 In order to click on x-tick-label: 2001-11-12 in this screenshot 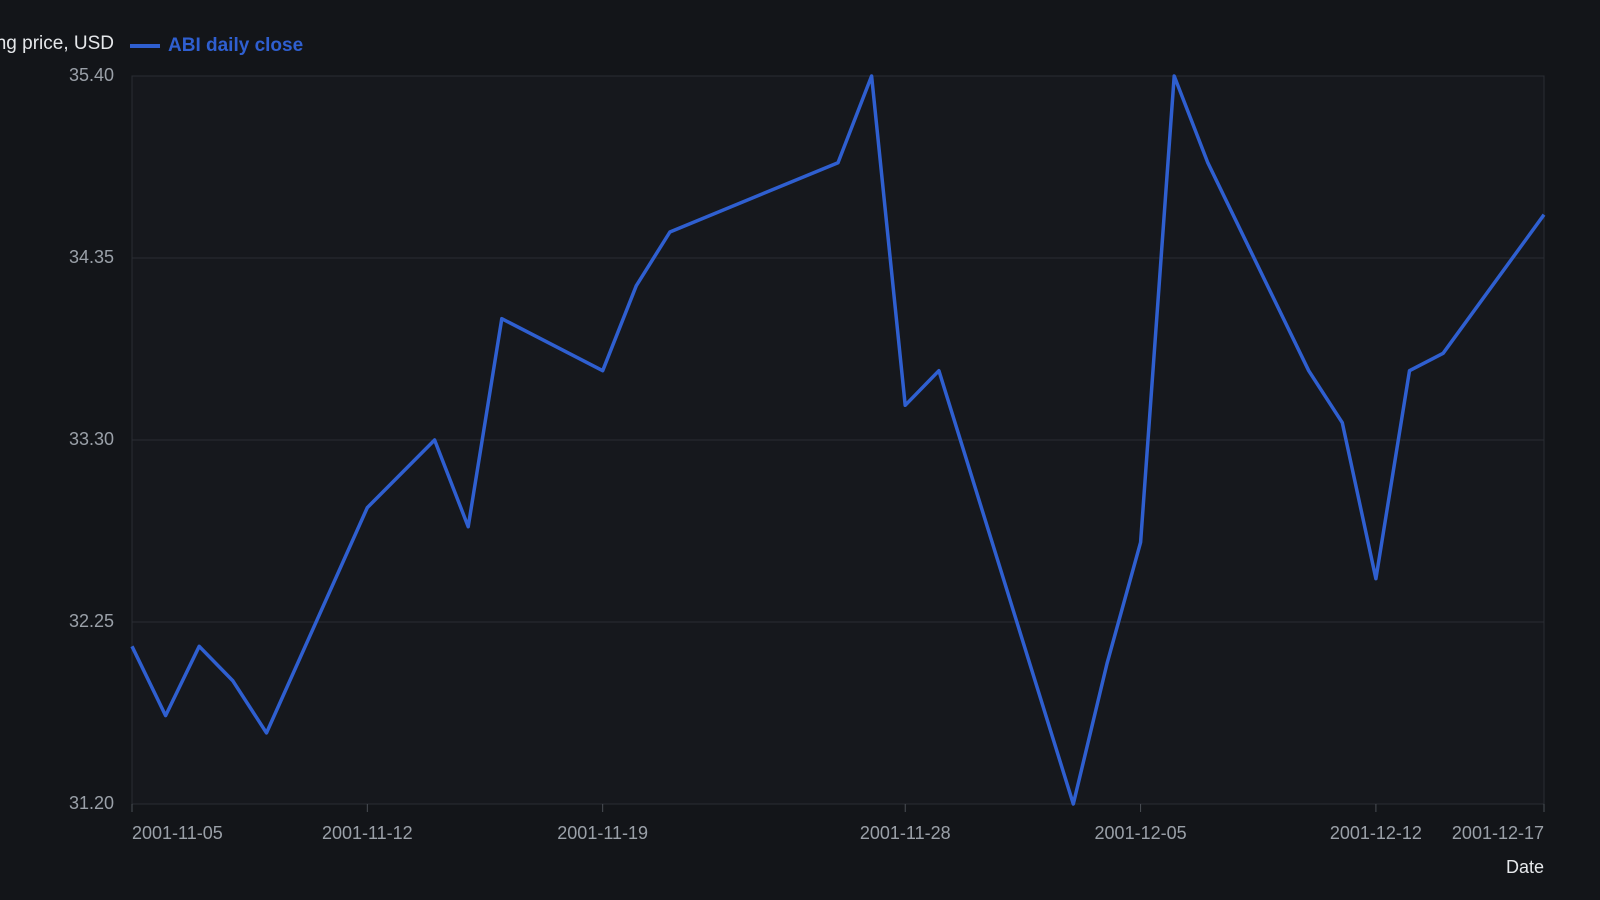, I will do `click(367, 833)`.